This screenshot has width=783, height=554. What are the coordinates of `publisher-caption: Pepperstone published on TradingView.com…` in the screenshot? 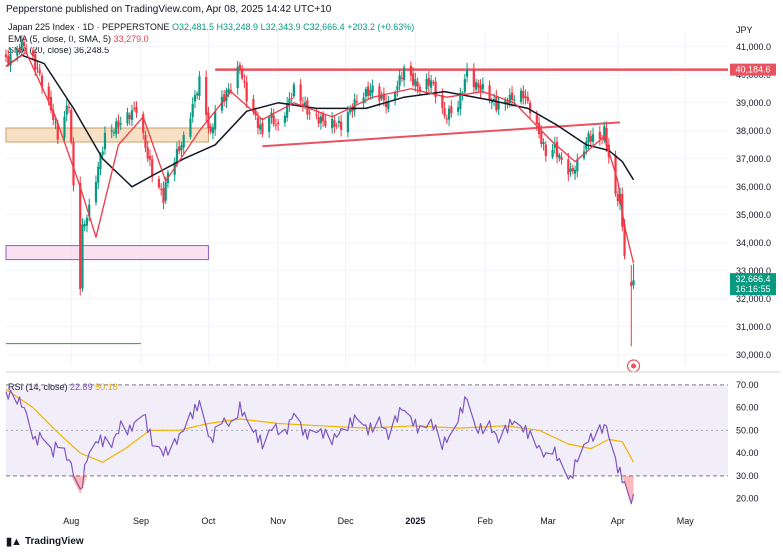 It's located at (169, 9).